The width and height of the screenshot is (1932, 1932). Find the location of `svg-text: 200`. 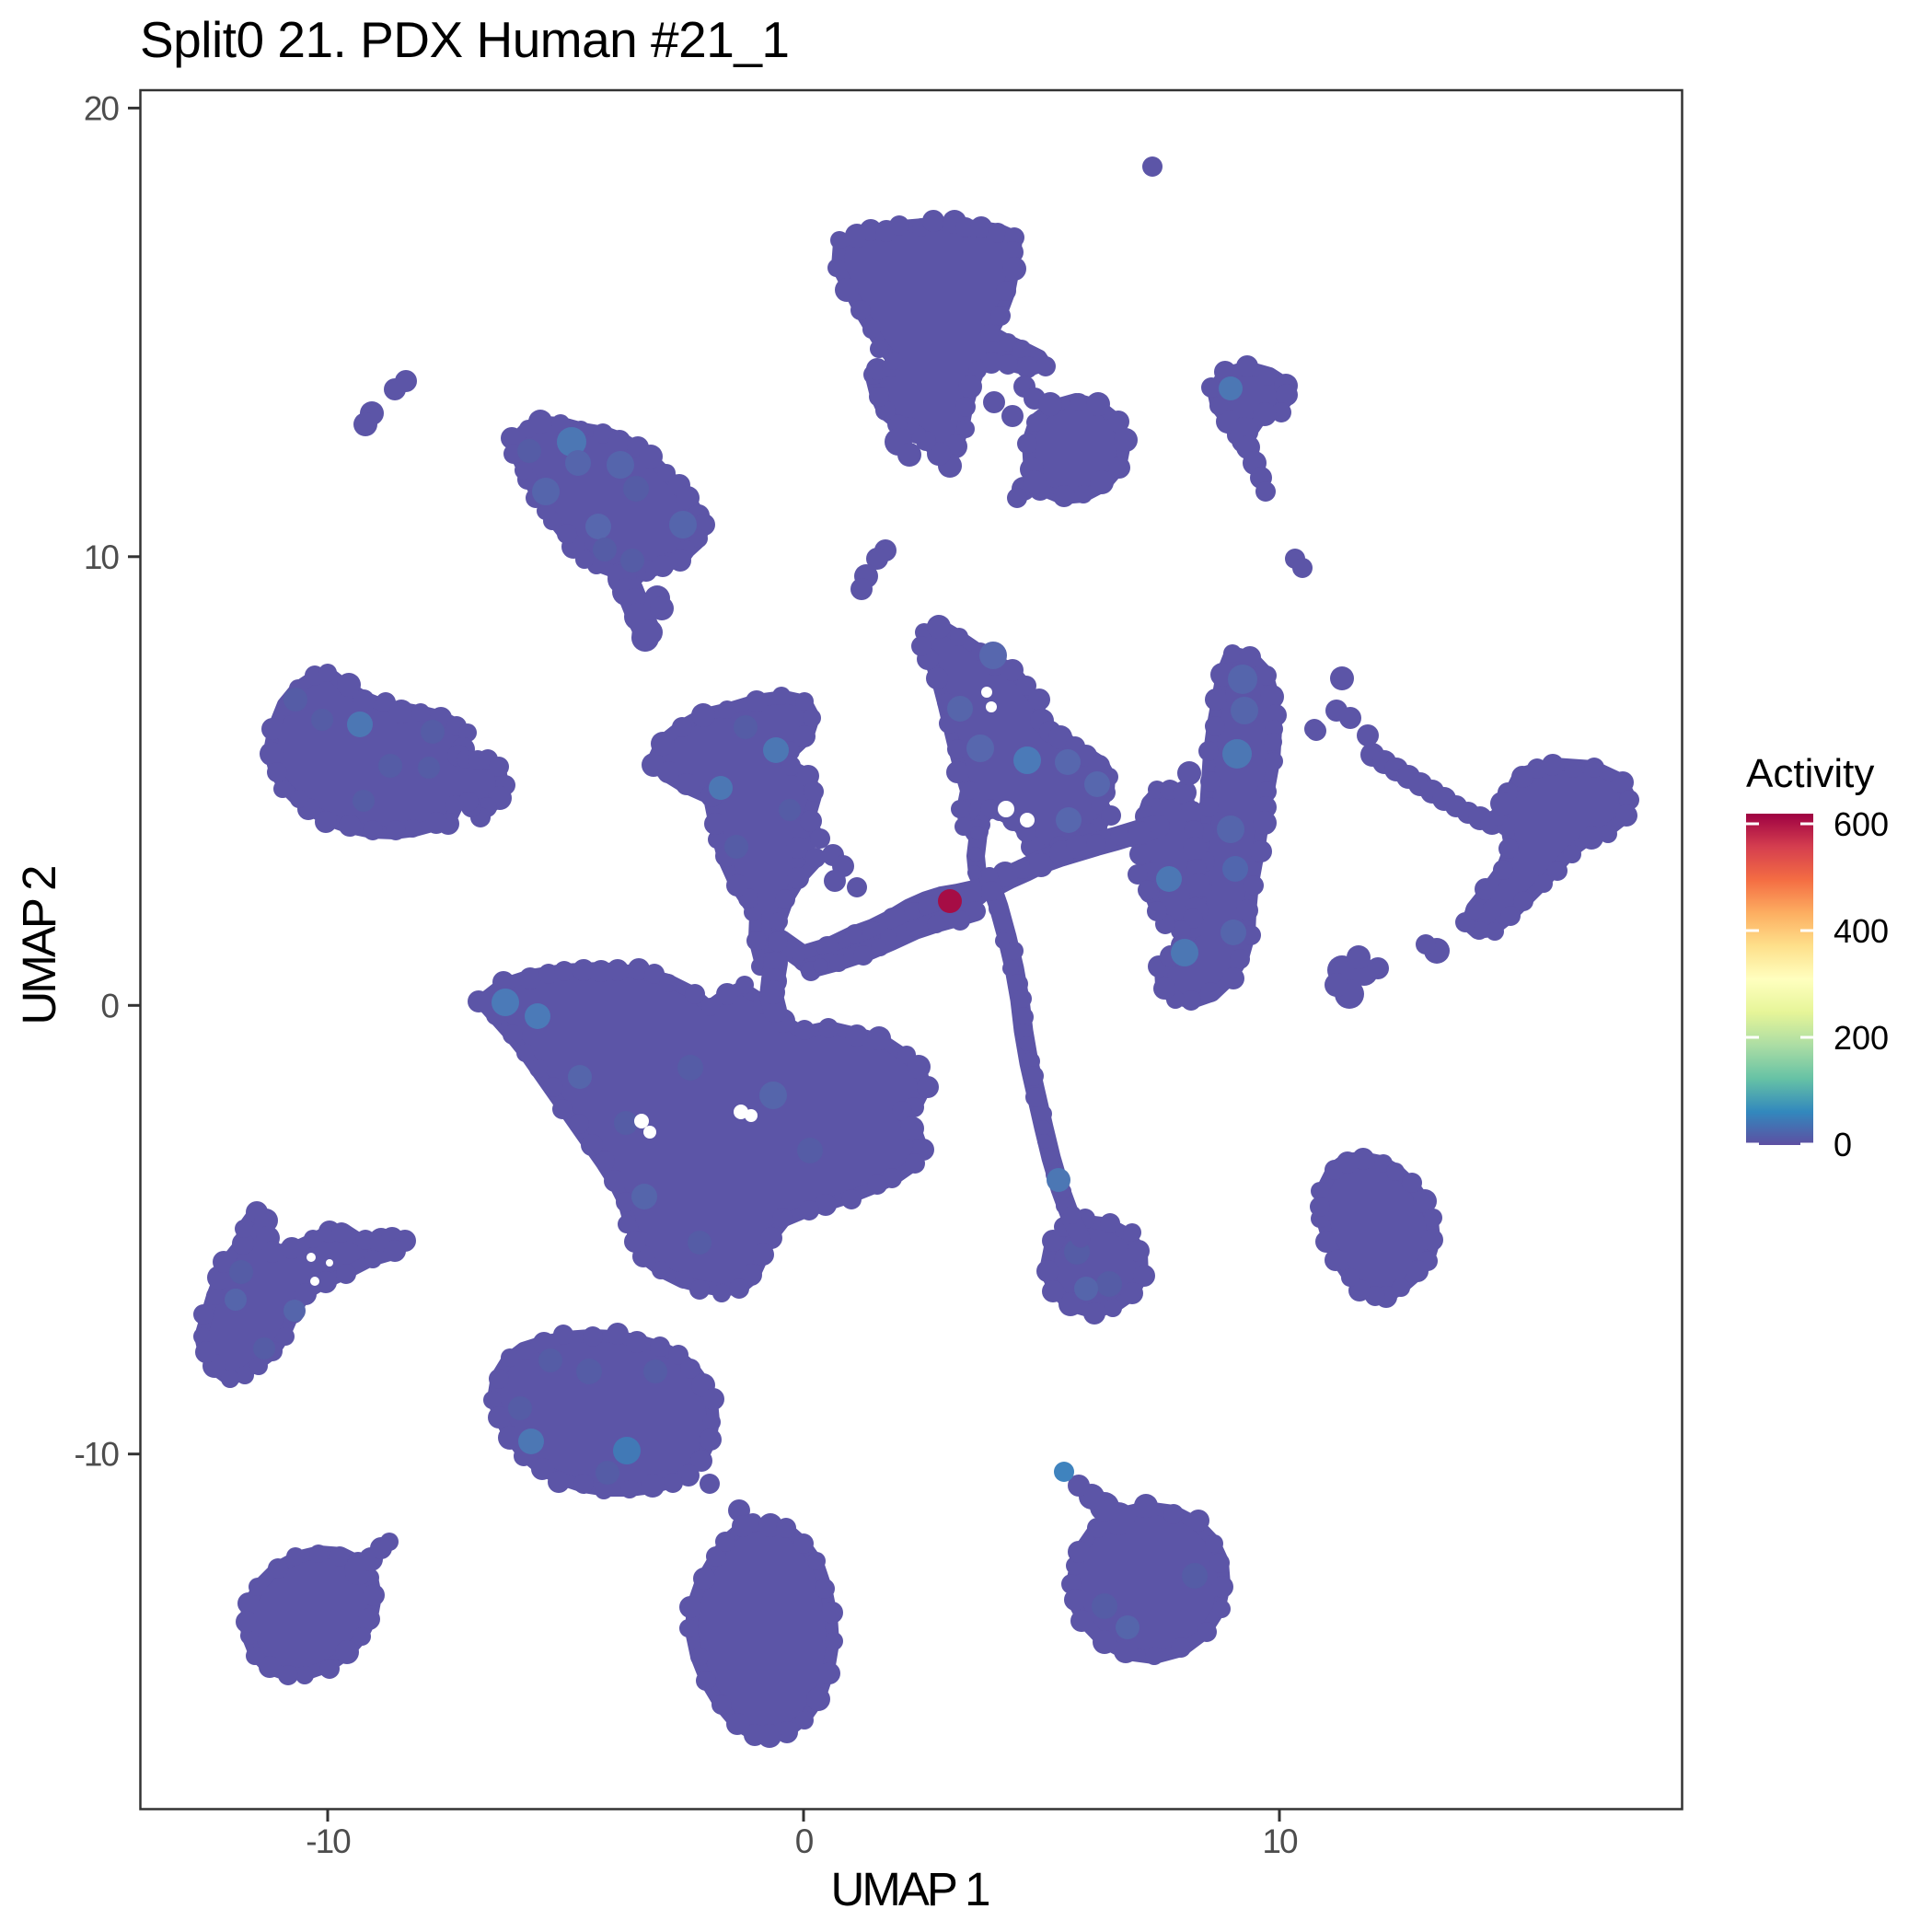

svg-text: 200 is located at coordinates (1862, 1038).